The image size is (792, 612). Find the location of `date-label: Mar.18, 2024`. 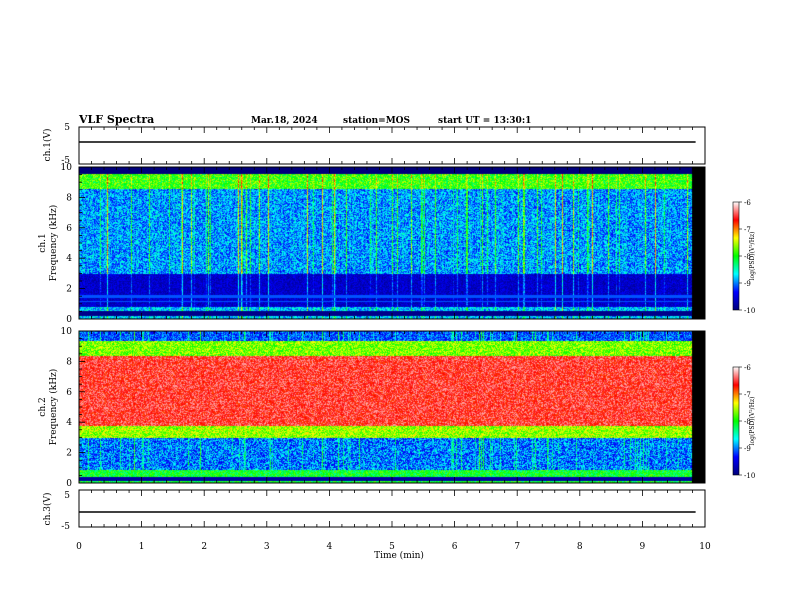

date-label: Mar.18, 2024 is located at coordinates (284, 121).